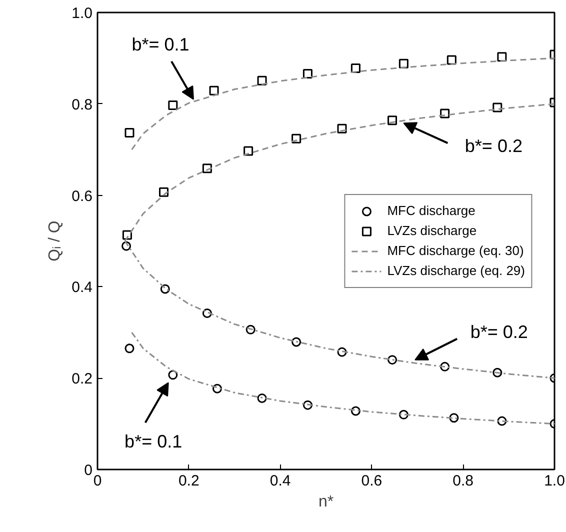 The width and height of the screenshot is (566, 532). Describe the element at coordinates (280, 481) in the screenshot. I see `x-tick-label: 0.4` at that location.